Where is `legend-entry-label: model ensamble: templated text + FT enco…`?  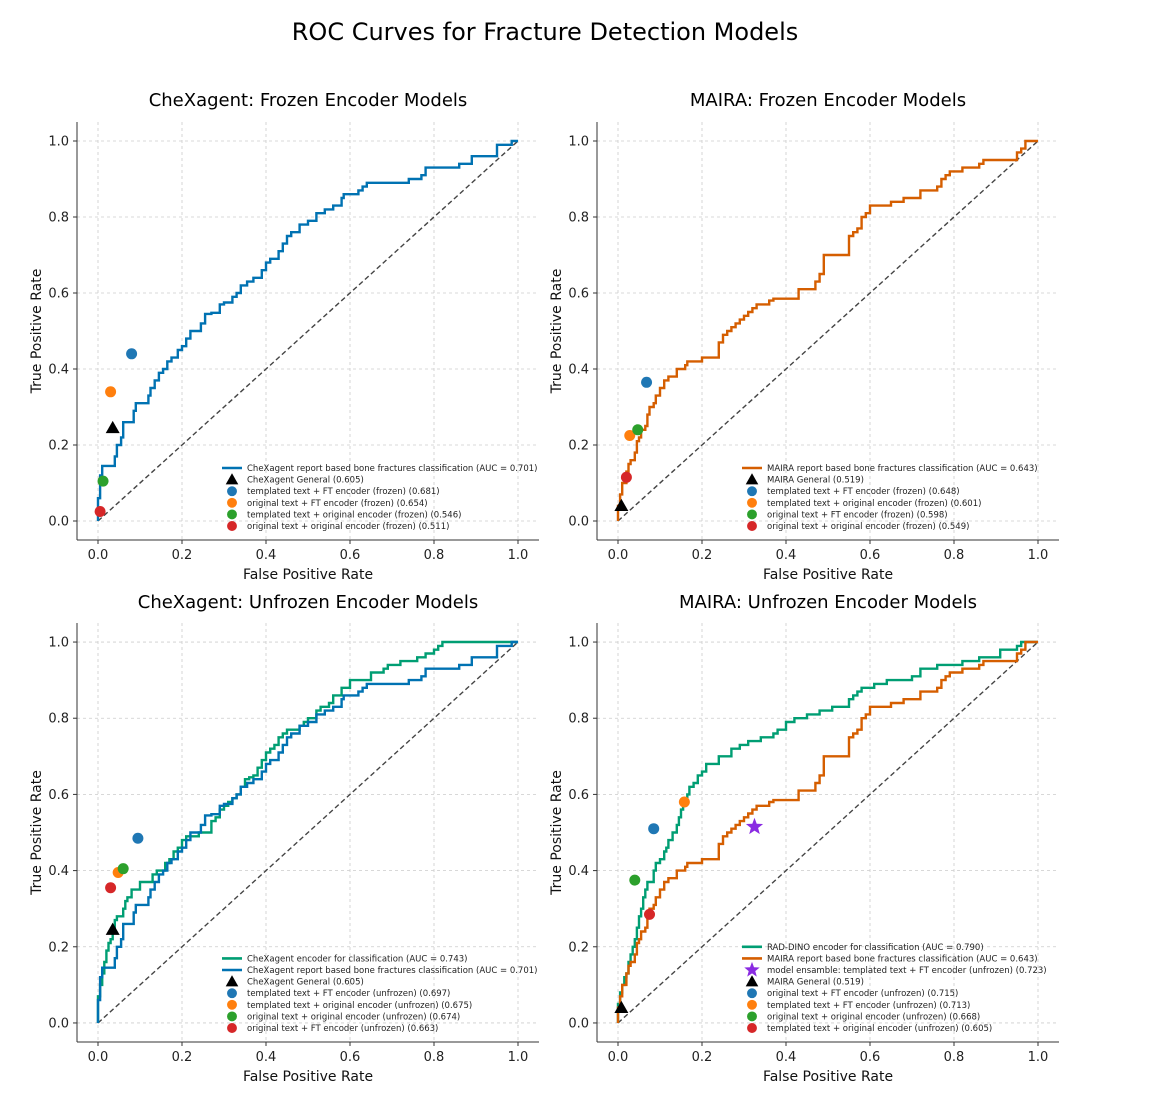
legend-entry-label: model ensamble: templated text + FT enco… is located at coordinates (907, 971).